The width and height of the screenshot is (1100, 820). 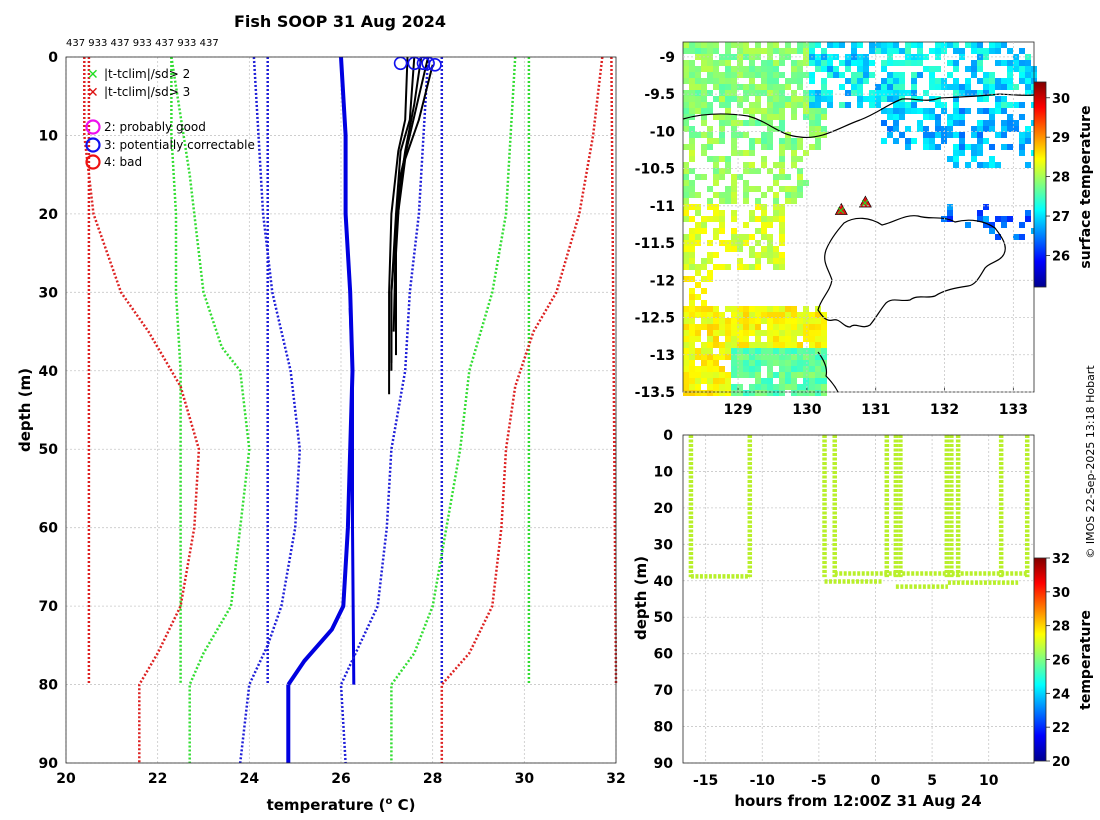 I want to click on map-colorbar-tick-label: 26, so click(x=1061, y=256).